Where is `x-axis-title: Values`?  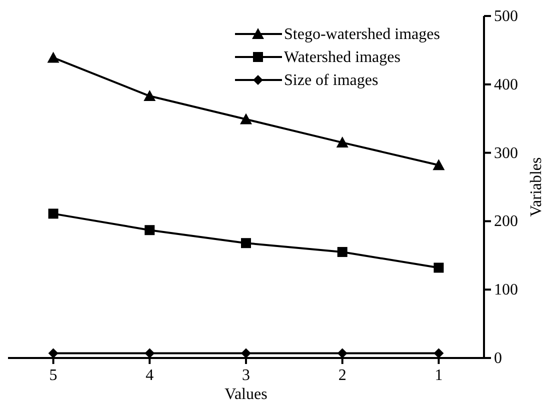
x-axis-title: Values is located at coordinates (246, 394).